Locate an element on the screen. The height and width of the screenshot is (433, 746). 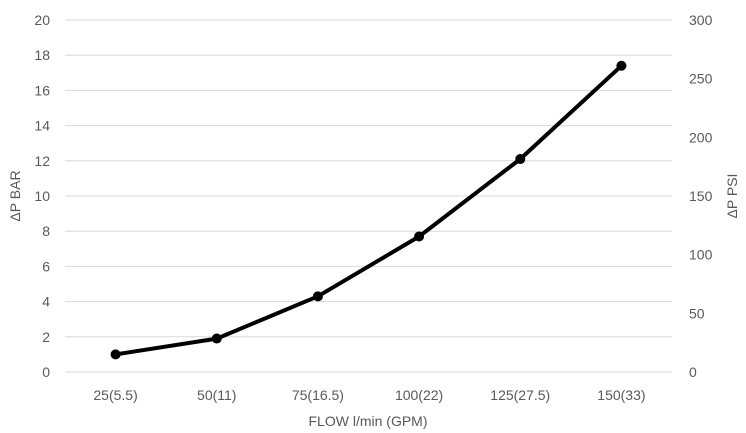
y-left-tick-label: 0 is located at coordinates (46, 372).